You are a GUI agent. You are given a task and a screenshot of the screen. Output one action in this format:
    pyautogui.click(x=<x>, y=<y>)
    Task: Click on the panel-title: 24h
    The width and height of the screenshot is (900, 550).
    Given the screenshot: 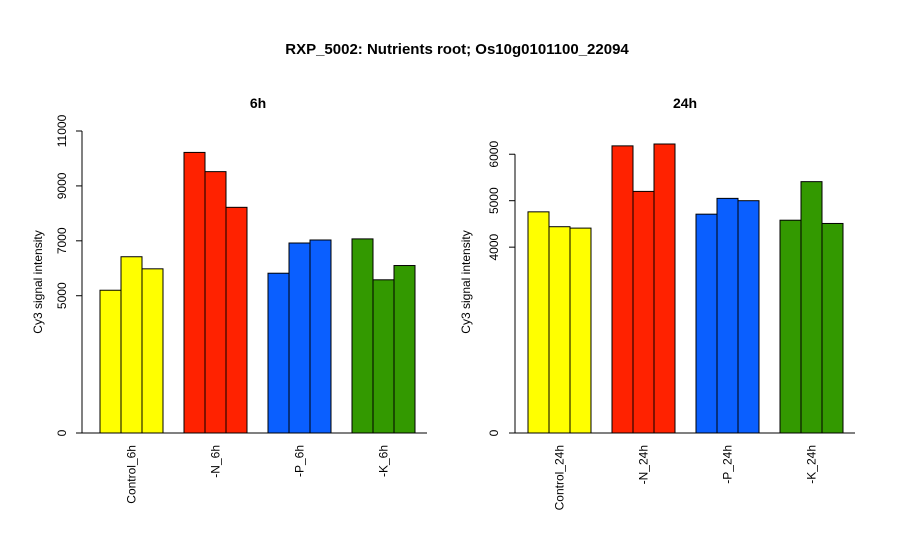 What is the action you would take?
    pyautogui.click(x=685, y=103)
    